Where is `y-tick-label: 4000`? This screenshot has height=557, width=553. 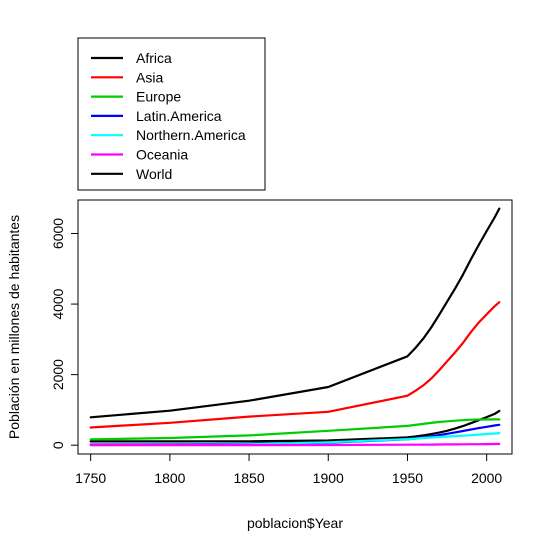 y-tick-label: 4000 is located at coordinates (58, 303).